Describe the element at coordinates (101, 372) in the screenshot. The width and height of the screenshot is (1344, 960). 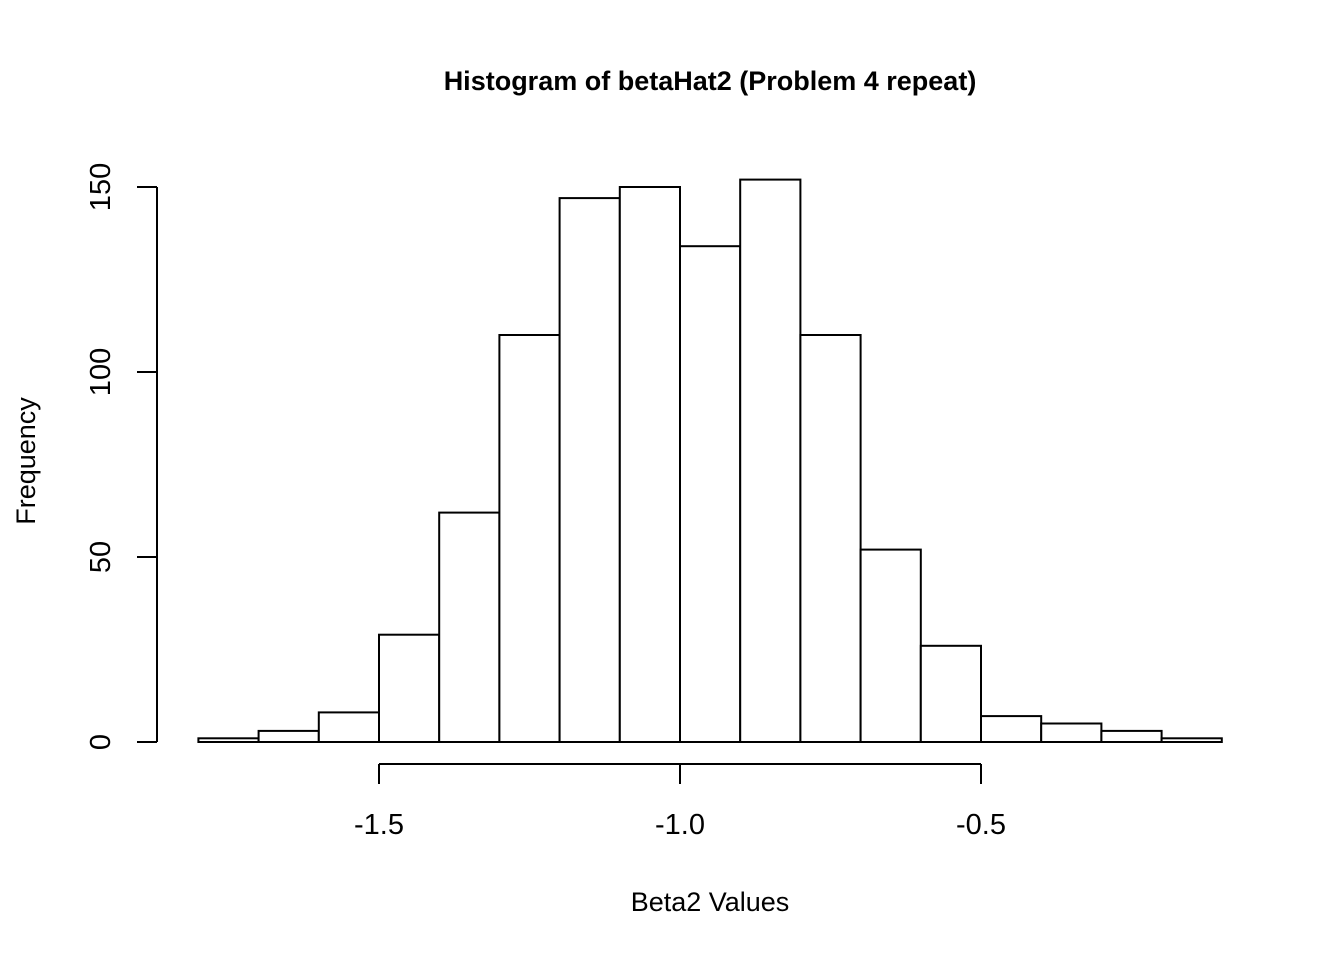
I see `y-tick-label: 100` at that location.